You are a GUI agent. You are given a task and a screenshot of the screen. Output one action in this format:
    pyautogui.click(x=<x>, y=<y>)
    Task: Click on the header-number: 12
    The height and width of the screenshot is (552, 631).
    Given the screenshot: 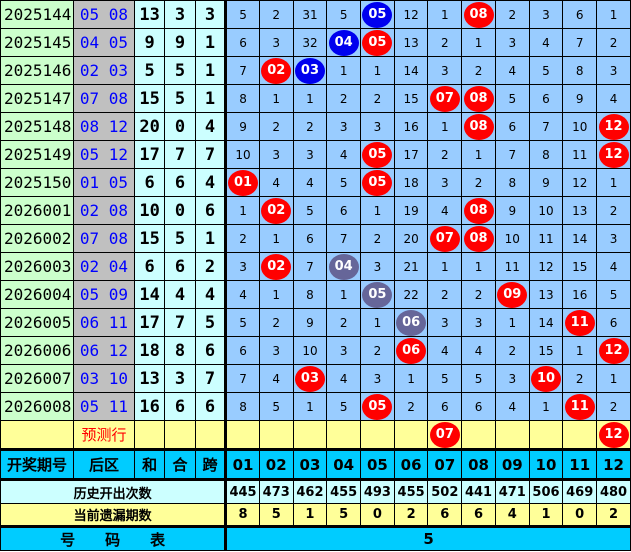 What is the action you would take?
    pyautogui.click(x=613, y=464)
    